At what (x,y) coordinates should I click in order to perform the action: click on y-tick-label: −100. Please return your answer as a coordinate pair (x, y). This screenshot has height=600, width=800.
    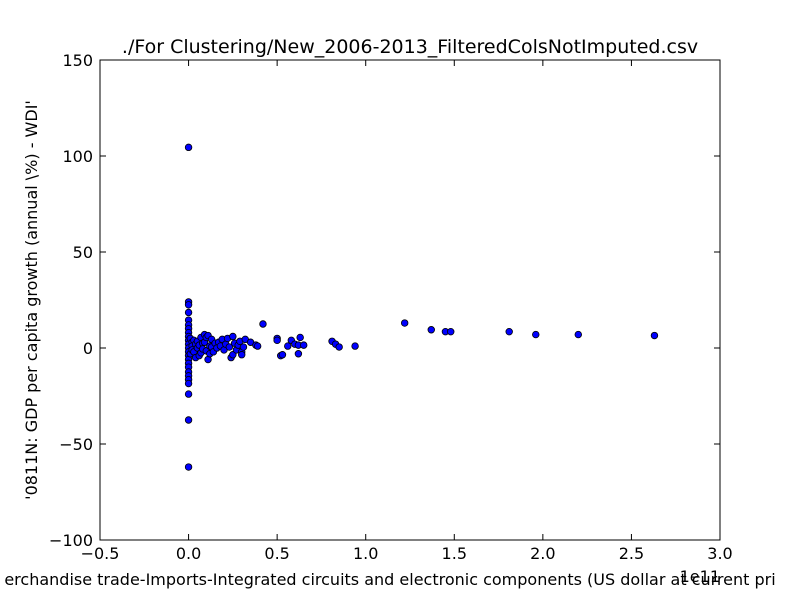
    Looking at the image, I should click on (71, 540).